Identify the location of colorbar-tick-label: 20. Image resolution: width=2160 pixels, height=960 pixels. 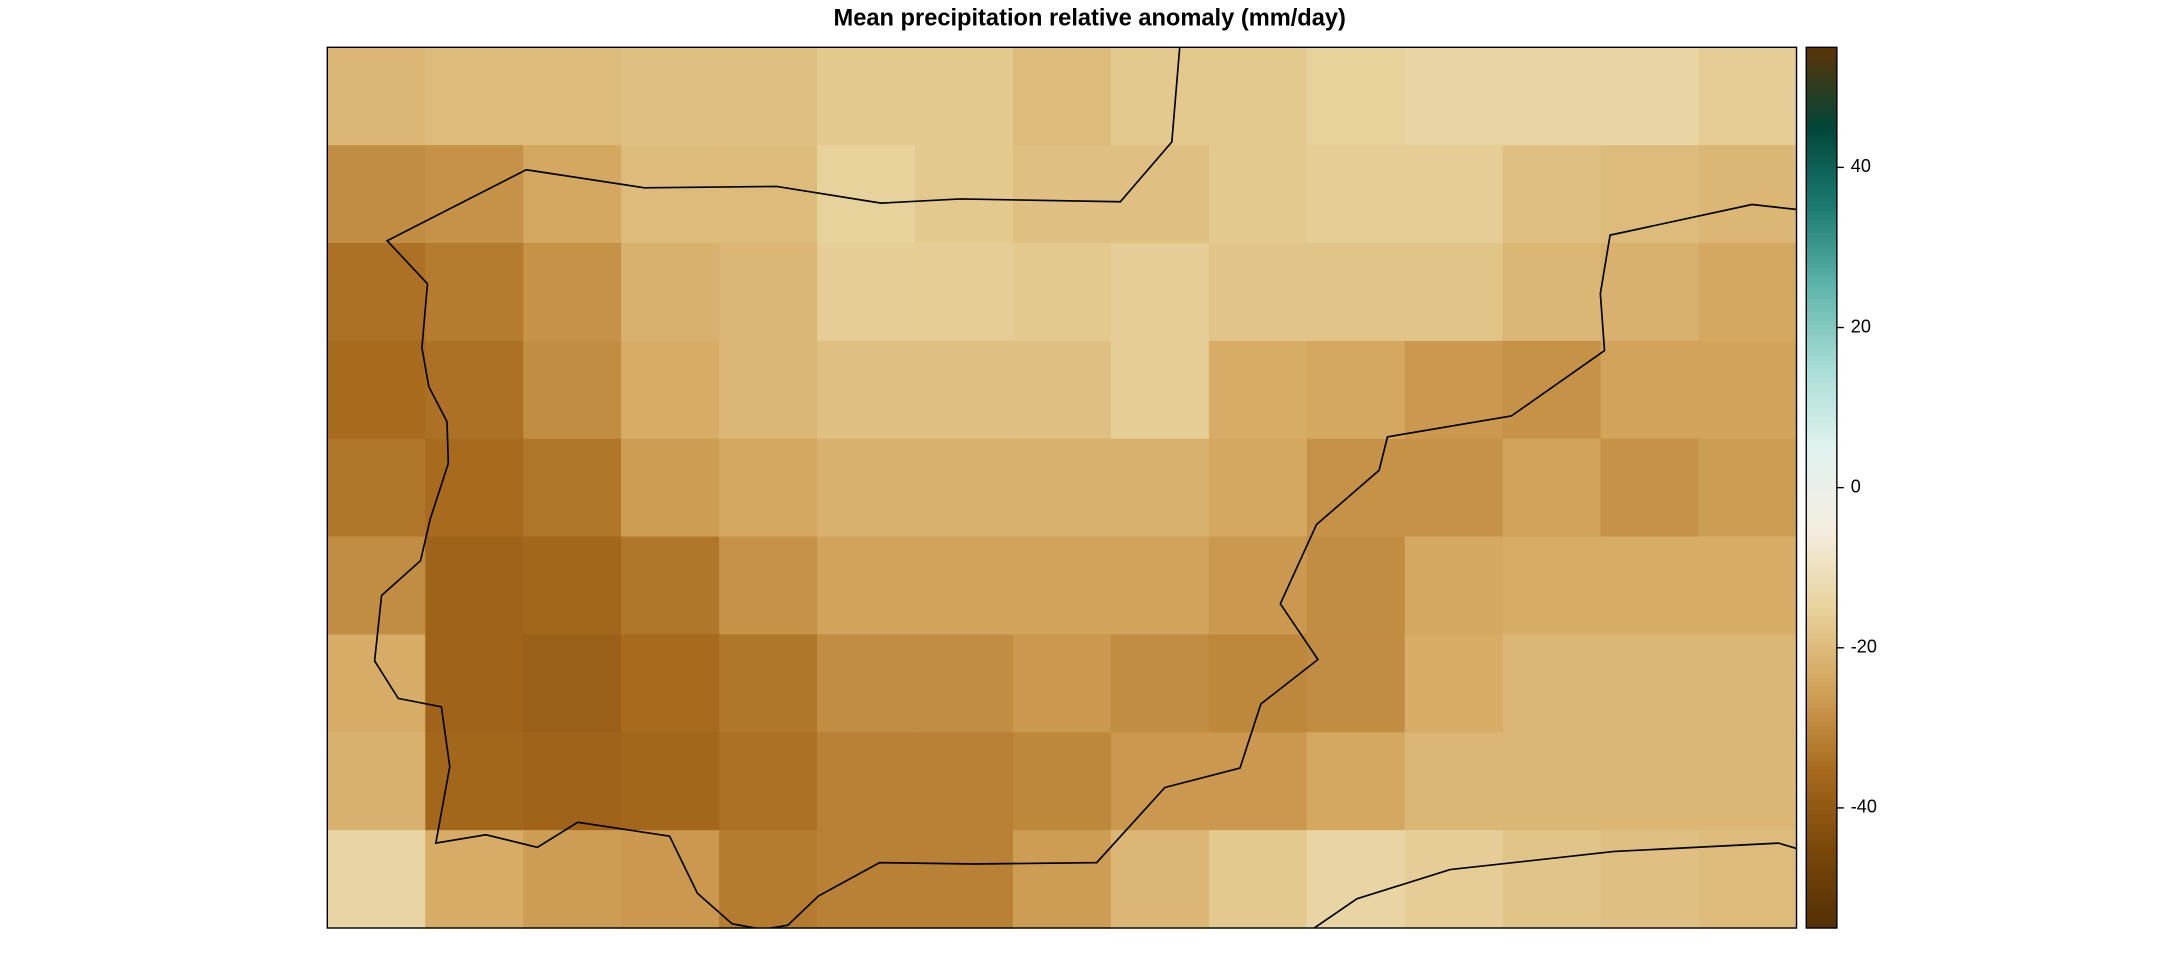
(1861, 326).